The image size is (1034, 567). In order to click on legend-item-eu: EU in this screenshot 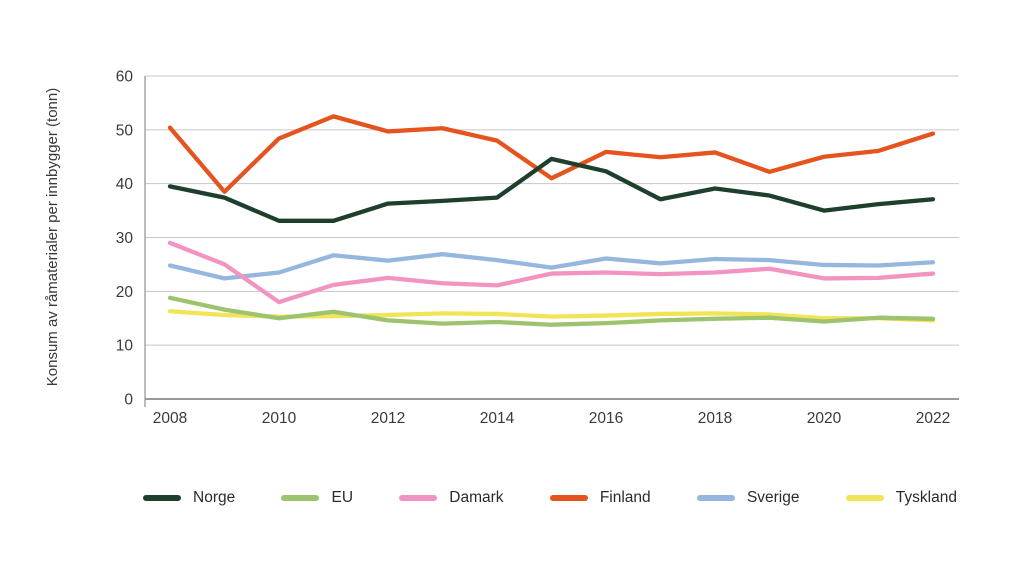, I will do `click(317, 498)`.